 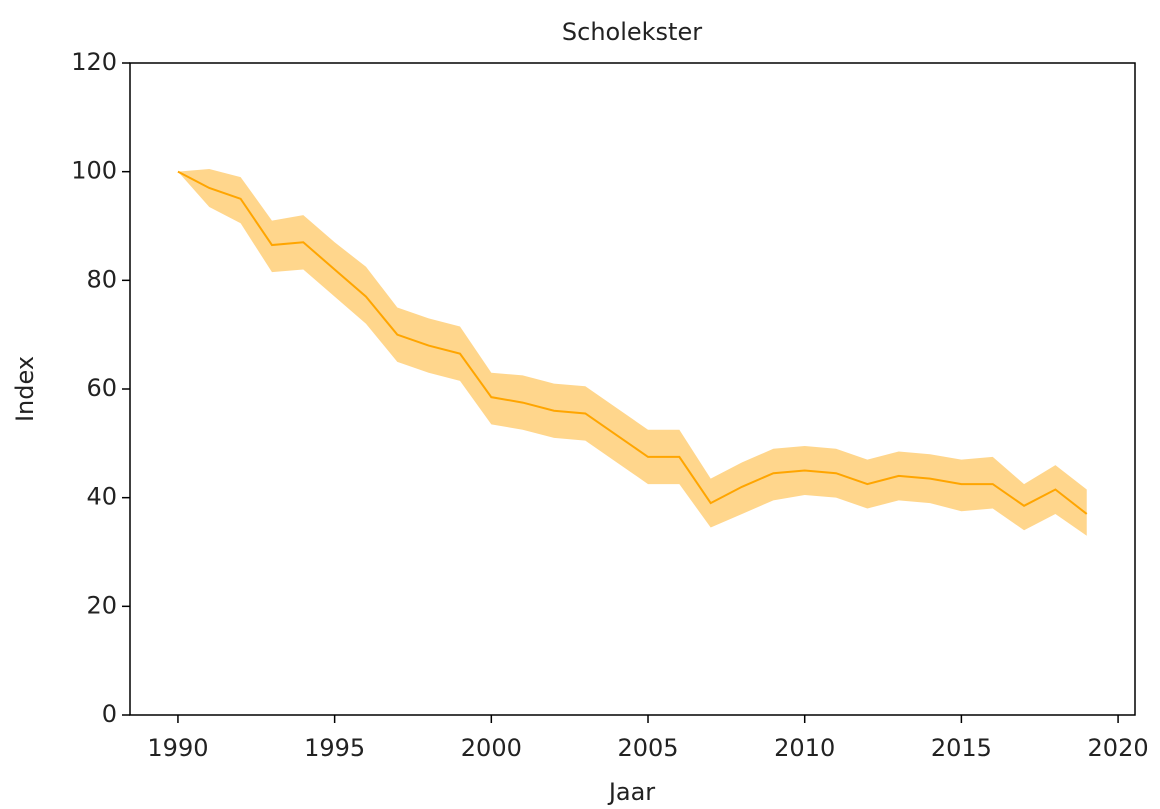 What do you see at coordinates (1118, 748) in the screenshot?
I see `x-tick-label: 2020` at bounding box center [1118, 748].